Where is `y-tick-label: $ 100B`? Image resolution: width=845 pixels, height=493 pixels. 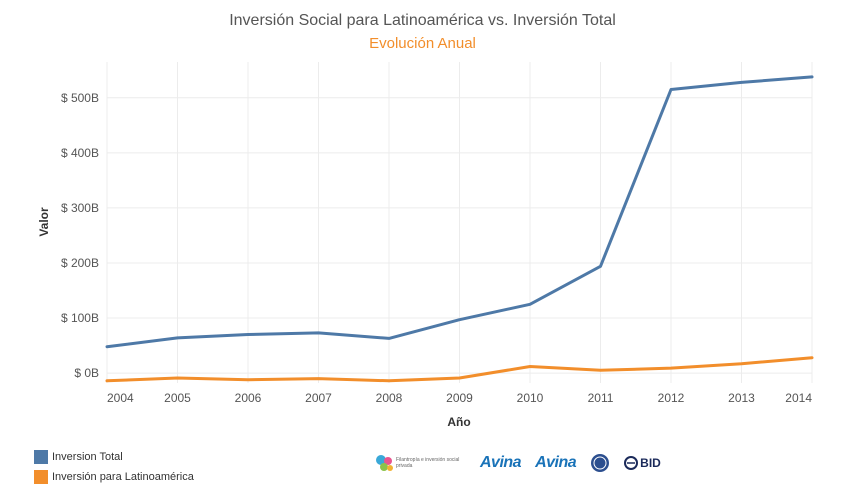 y-tick-label: $ 100B is located at coordinates (80, 318).